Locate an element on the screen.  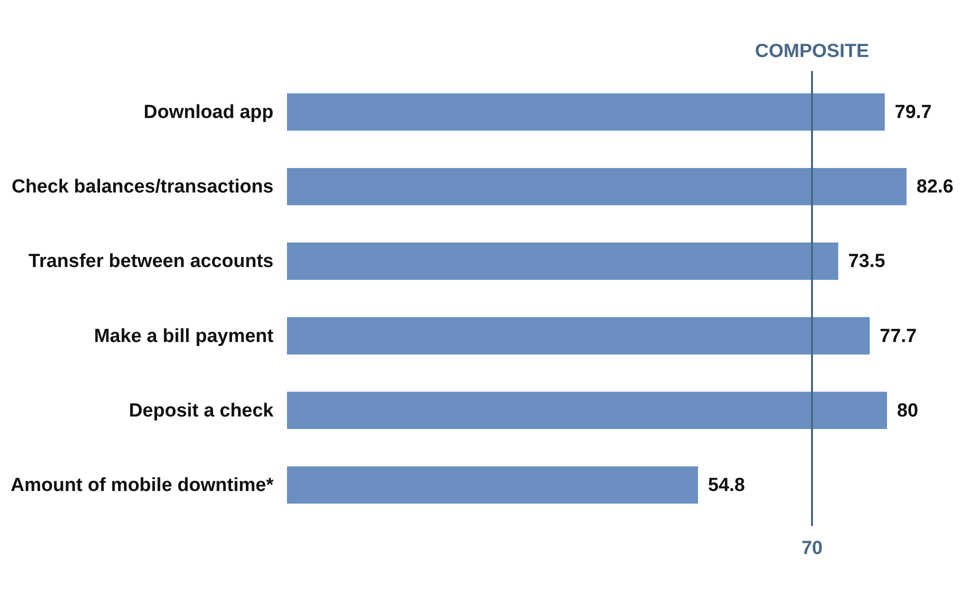
data-label: 54.8 is located at coordinates (726, 485).